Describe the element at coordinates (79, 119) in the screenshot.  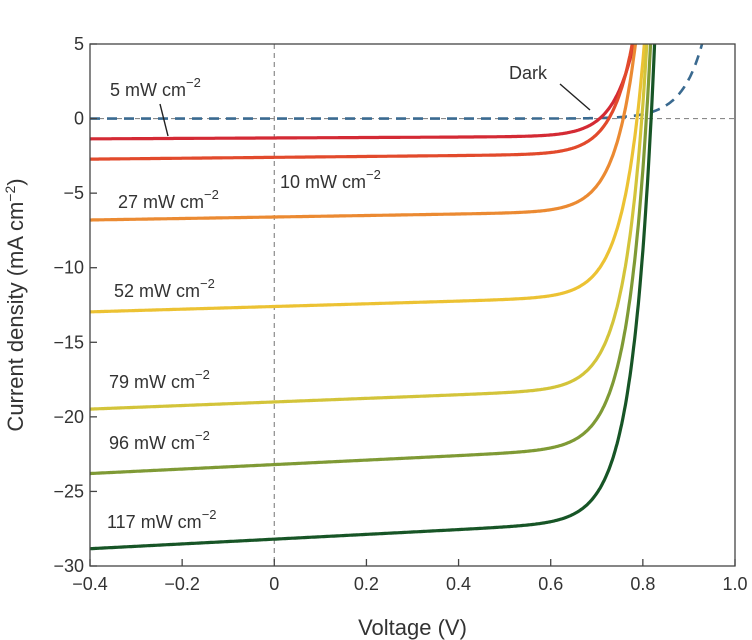
I see `y-tick-label: 0` at that location.